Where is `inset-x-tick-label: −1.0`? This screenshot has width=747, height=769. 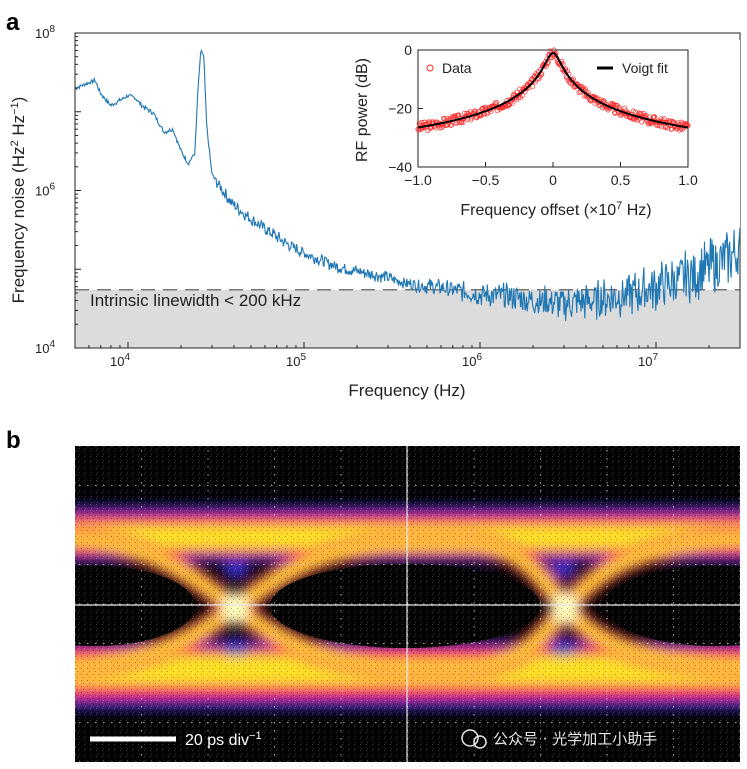
inset-x-tick-label: −1.0 is located at coordinates (418, 180).